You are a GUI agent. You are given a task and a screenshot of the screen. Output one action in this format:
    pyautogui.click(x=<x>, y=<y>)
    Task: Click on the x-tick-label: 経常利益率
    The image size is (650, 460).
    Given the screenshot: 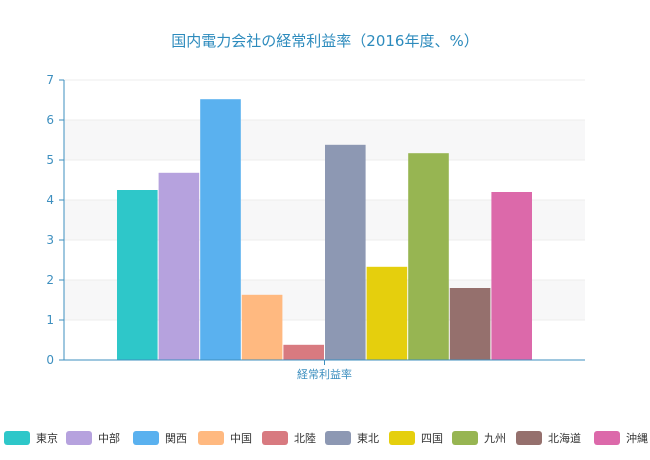 What is the action you would take?
    pyautogui.click(x=324, y=374)
    